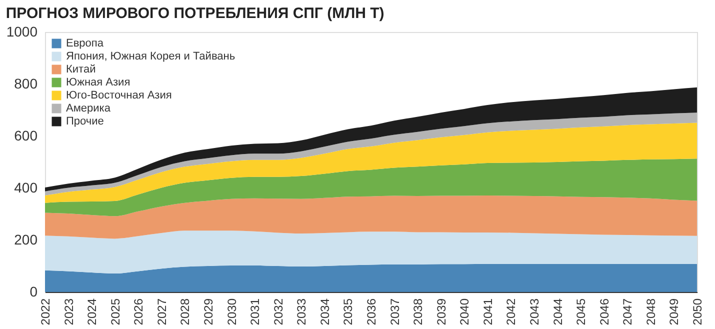 The height and width of the screenshot is (329, 715). I want to click on x-tick-label: 2027, so click(161, 312).